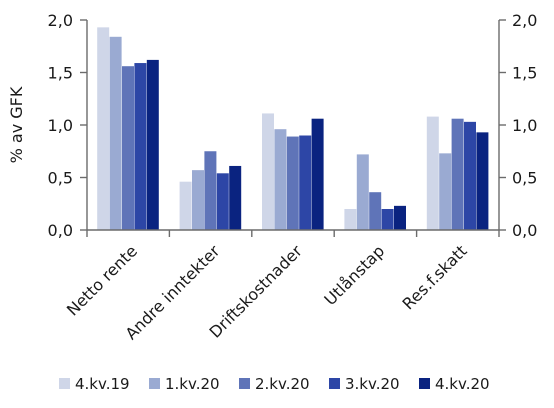  Describe the element at coordinates (524, 73) in the screenshot. I see `right-tick-label: 1,5` at that location.